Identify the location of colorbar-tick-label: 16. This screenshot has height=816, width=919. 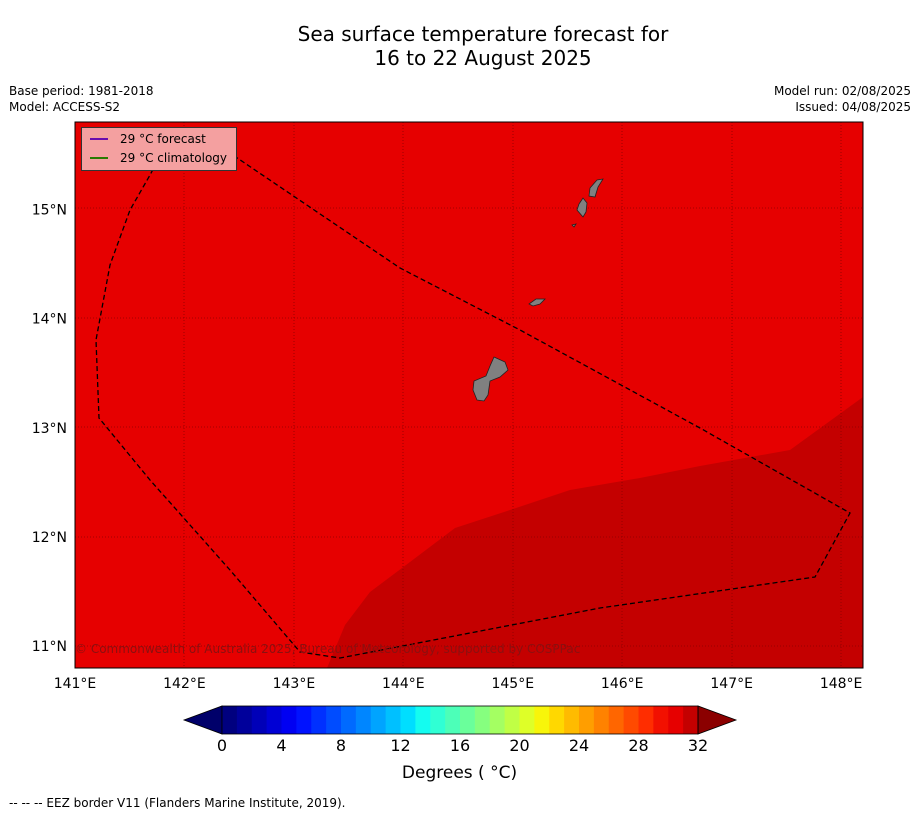
(460, 745).